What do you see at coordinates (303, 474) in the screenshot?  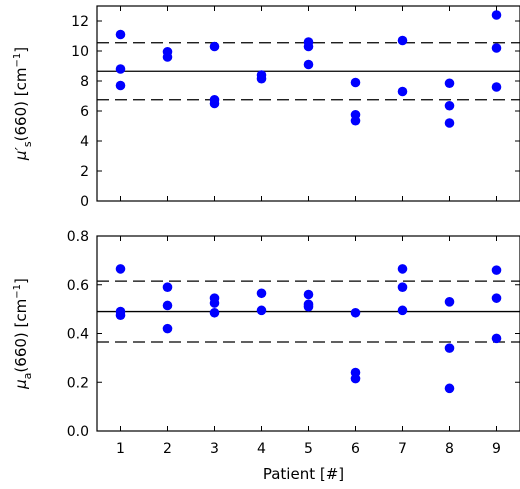 I see `x-axis-label: Patient [#]` at bounding box center [303, 474].